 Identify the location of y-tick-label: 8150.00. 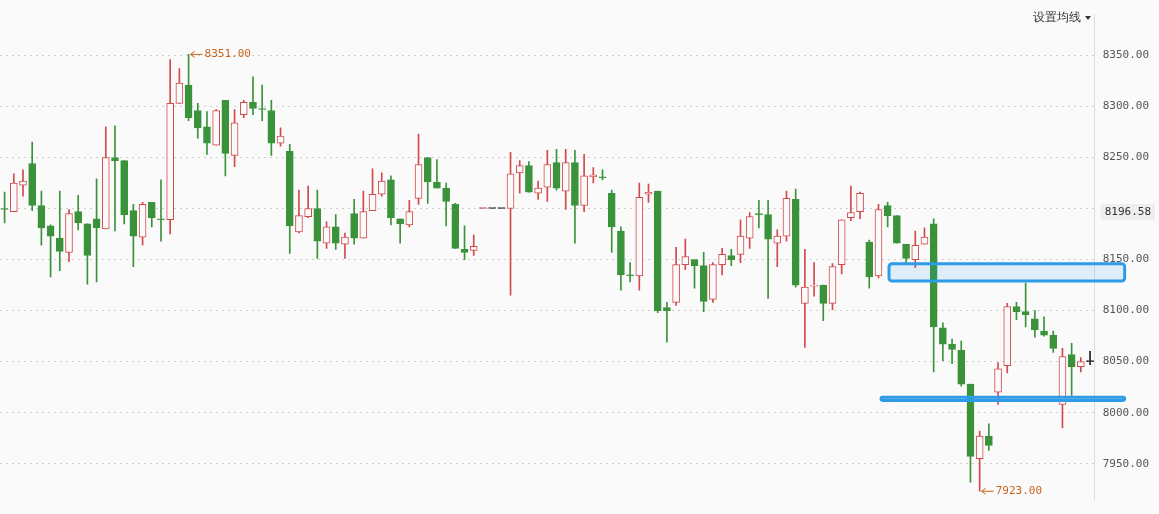
(1125, 259).